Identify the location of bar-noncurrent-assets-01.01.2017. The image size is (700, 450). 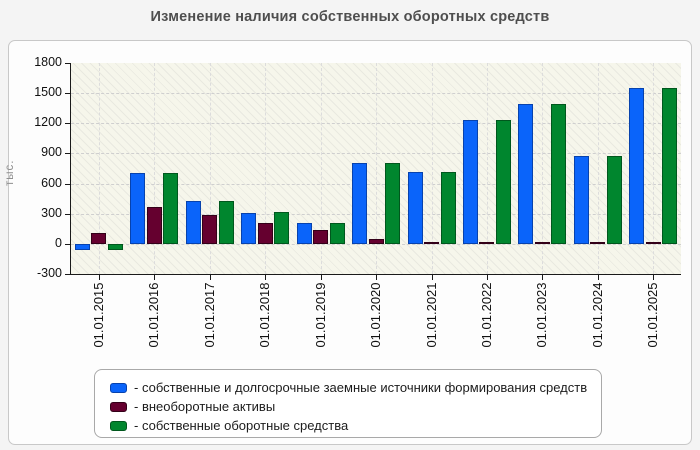
(210, 229).